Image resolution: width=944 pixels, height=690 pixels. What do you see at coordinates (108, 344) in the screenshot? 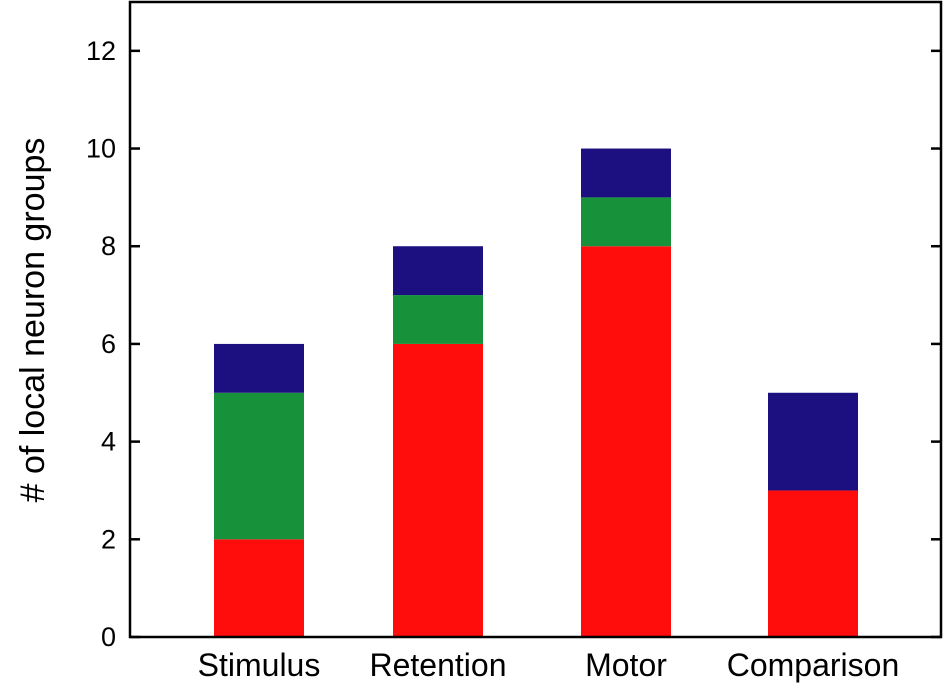
I see `y-tick-label: 6` at bounding box center [108, 344].